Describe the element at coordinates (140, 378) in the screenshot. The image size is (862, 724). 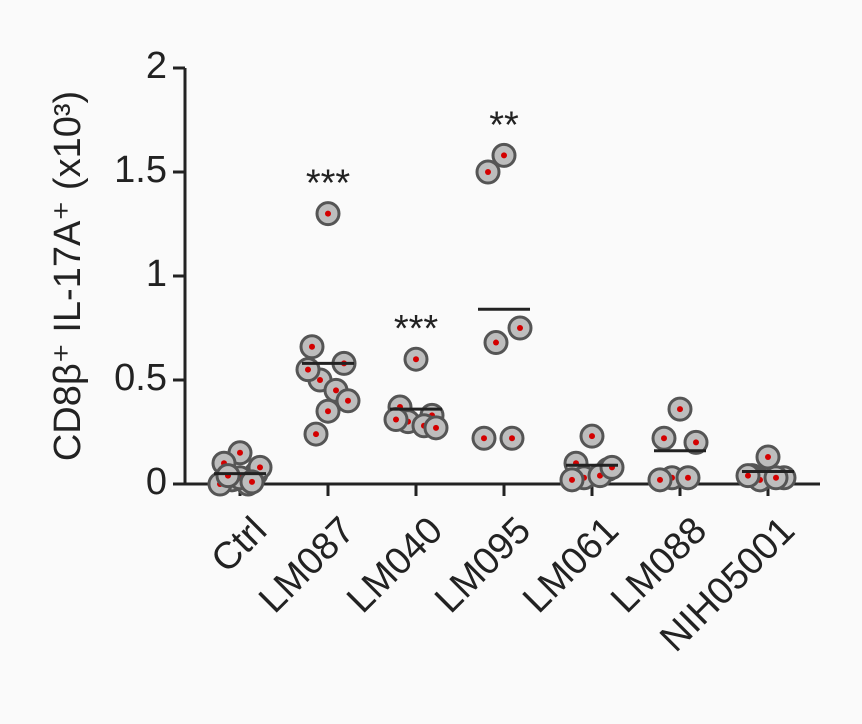
I see `y-tick-label: 0.5` at that location.